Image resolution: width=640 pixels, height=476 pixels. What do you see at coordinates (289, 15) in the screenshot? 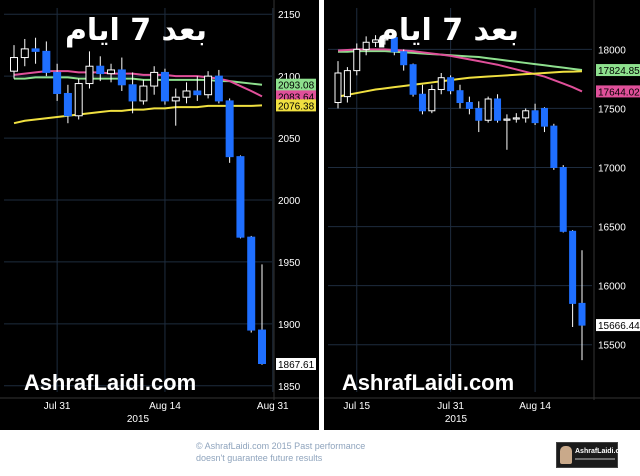
I see `y-tick-label: 2150` at bounding box center [289, 15].